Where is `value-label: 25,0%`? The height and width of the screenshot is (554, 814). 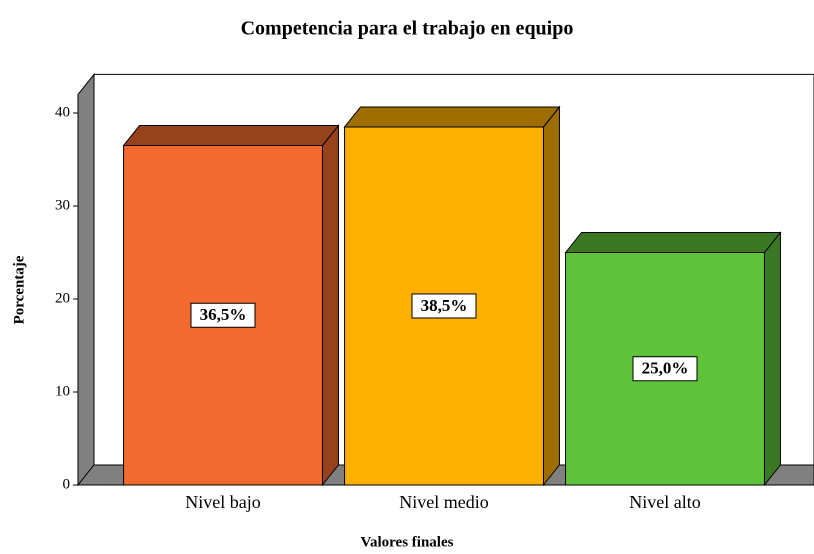 value-label: 25,0% is located at coordinates (665, 368).